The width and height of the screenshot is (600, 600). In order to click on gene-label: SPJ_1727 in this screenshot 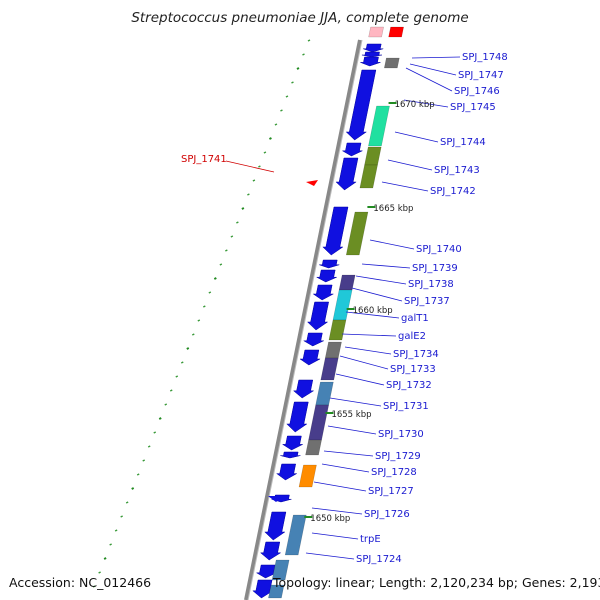, I will do `click(391, 491)`.